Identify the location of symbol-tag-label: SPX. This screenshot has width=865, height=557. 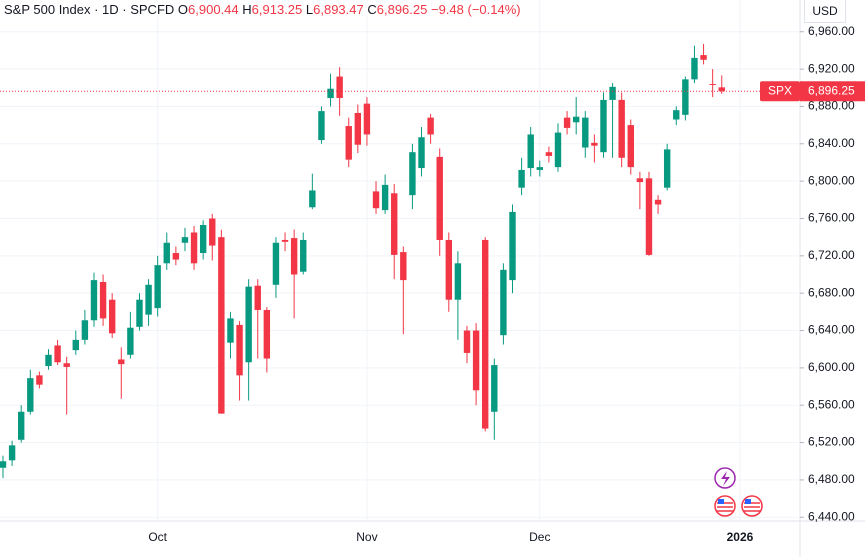
(780, 90).